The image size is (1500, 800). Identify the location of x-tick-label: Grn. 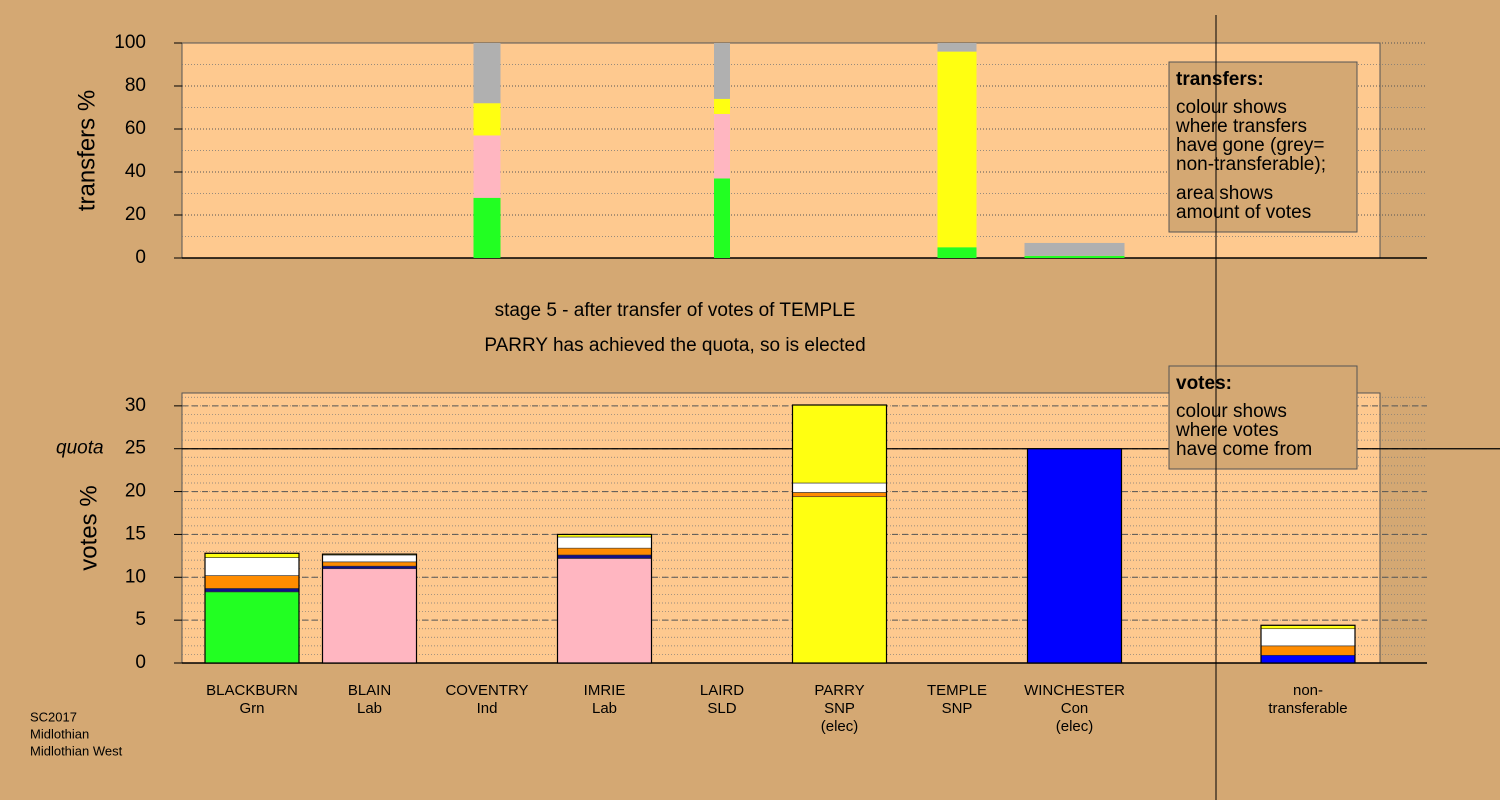
(251, 708).